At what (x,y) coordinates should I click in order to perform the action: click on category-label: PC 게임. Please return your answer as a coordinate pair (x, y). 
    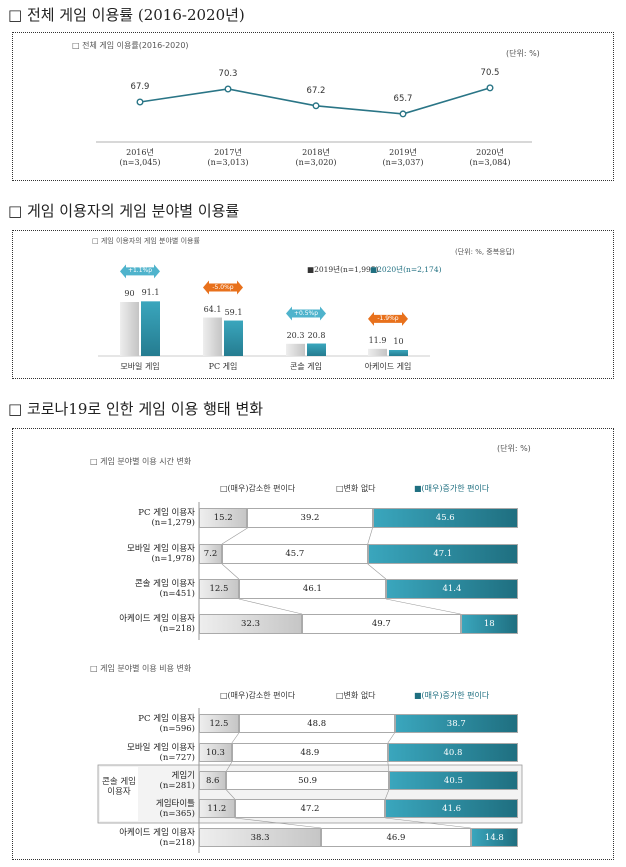
    Looking at the image, I should click on (223, 366).